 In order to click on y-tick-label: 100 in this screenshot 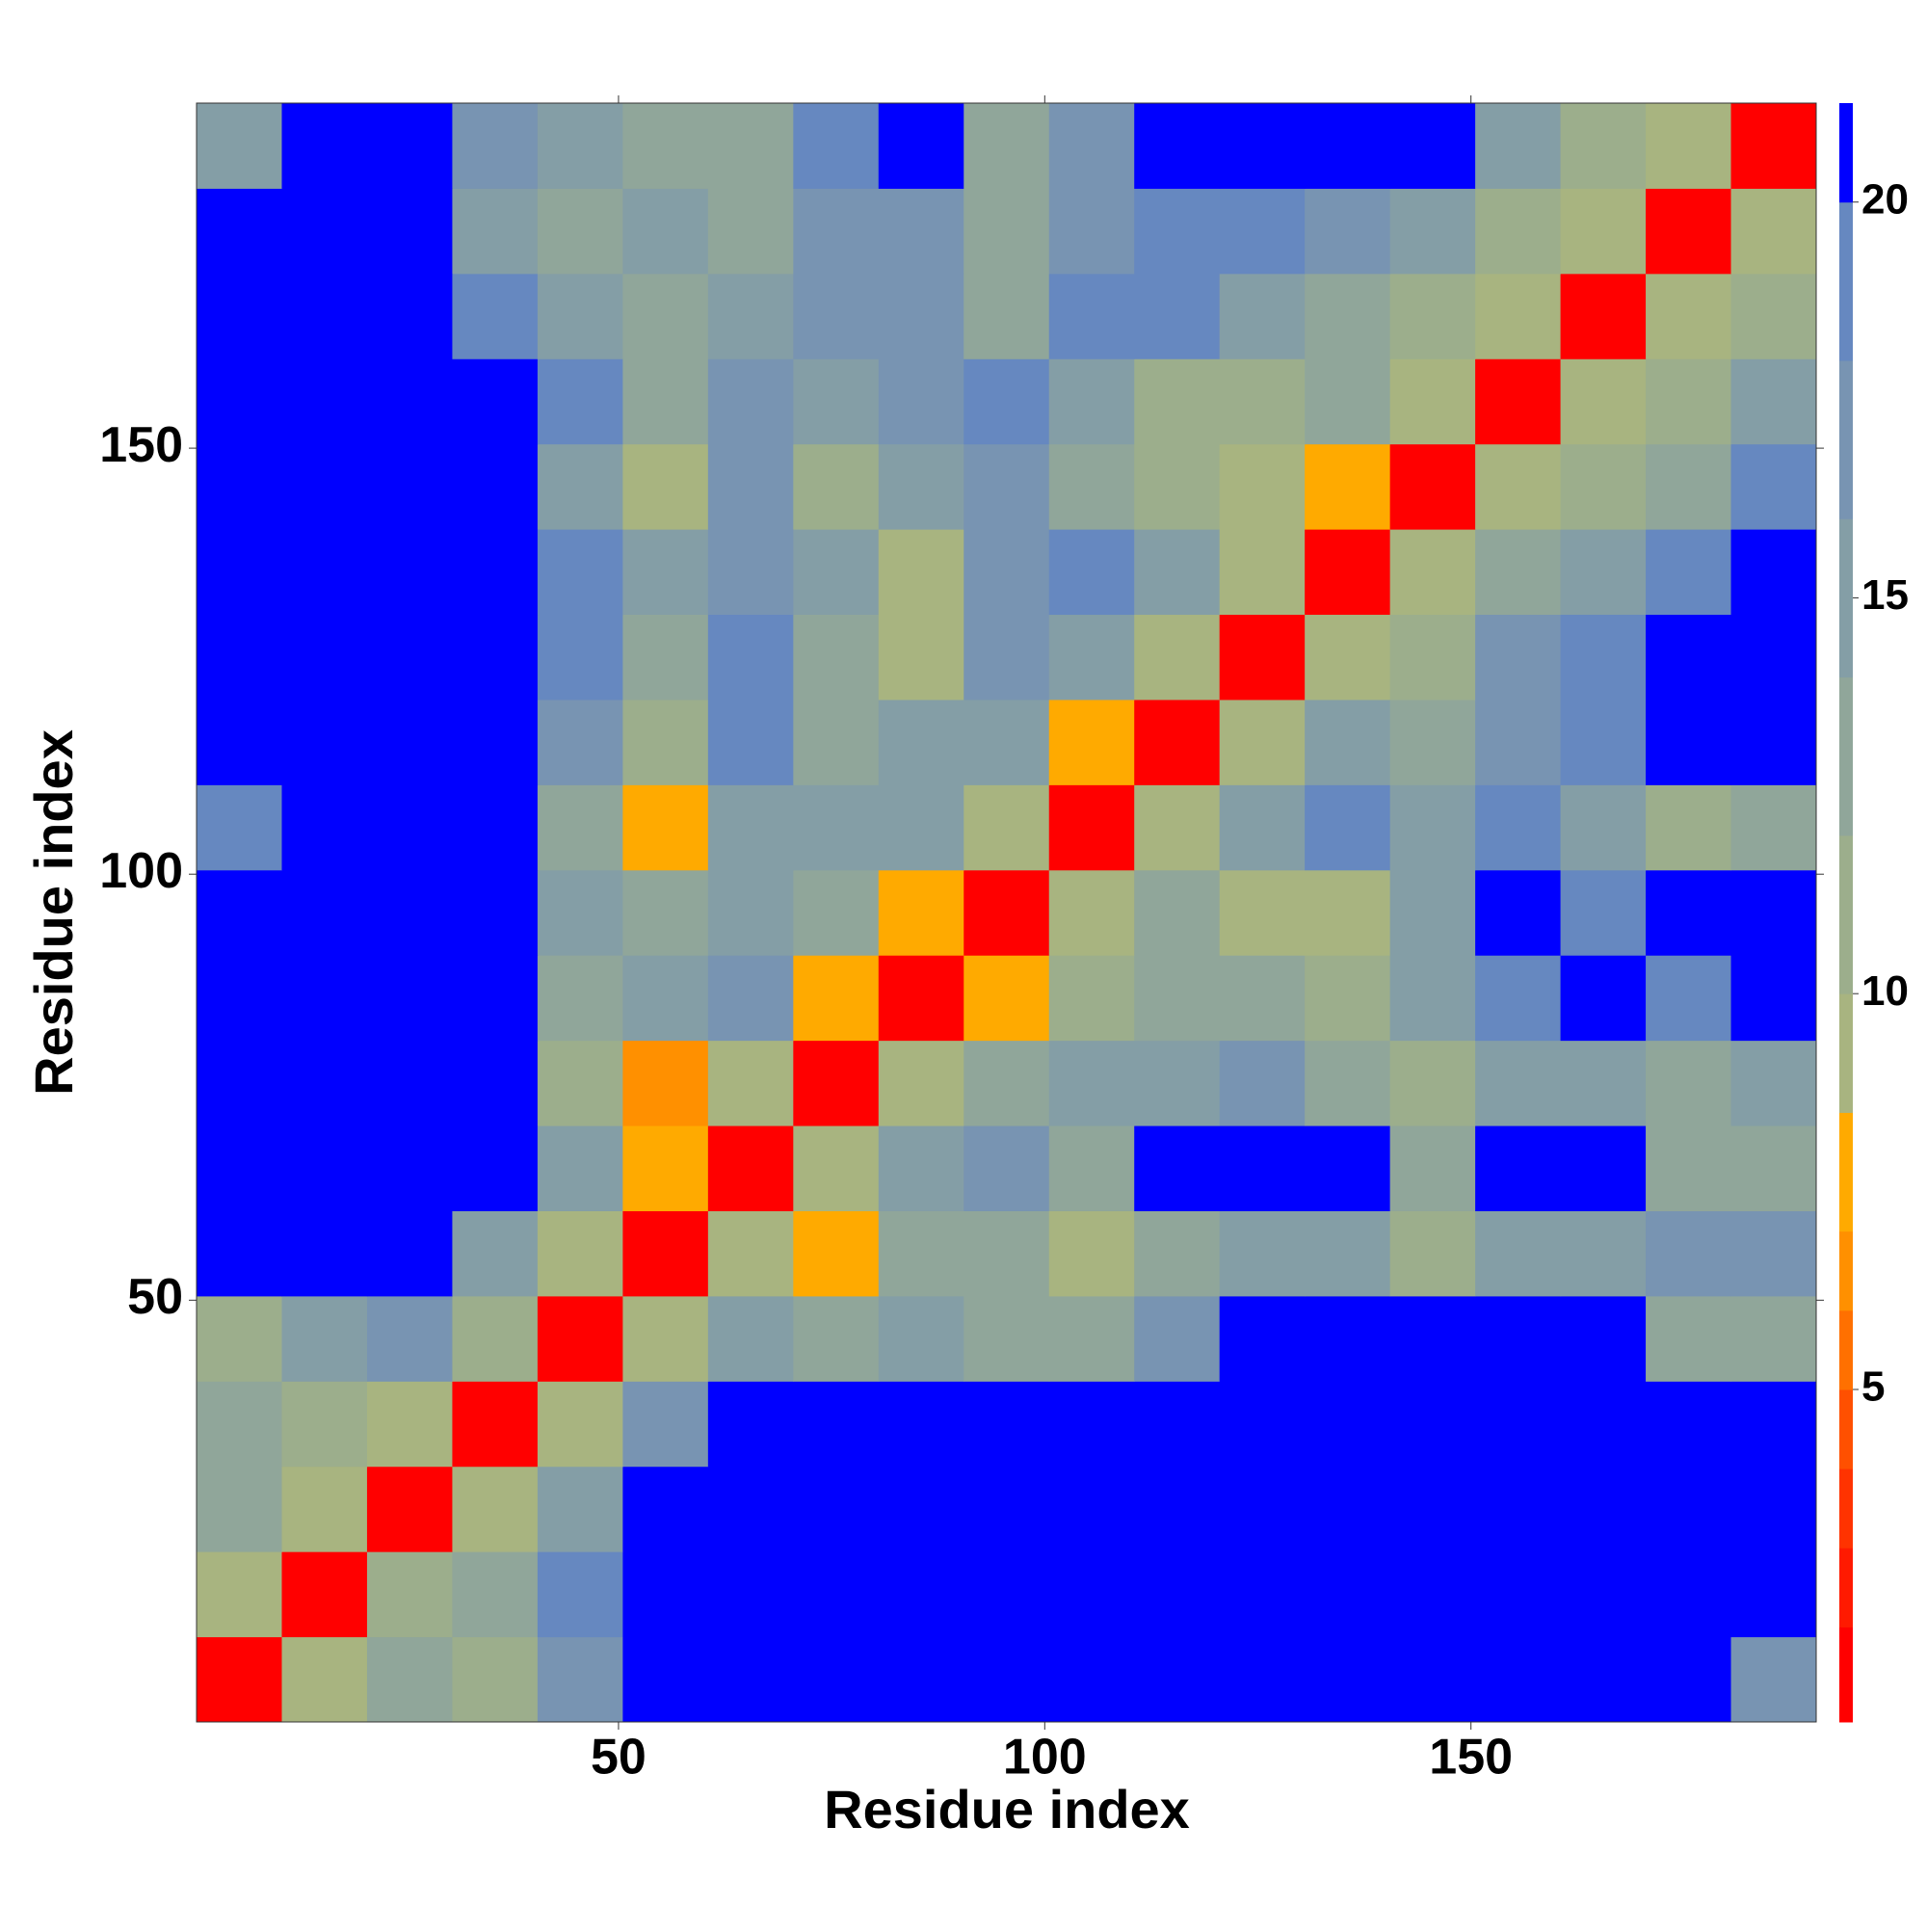, I will do `click(141, 871)`.